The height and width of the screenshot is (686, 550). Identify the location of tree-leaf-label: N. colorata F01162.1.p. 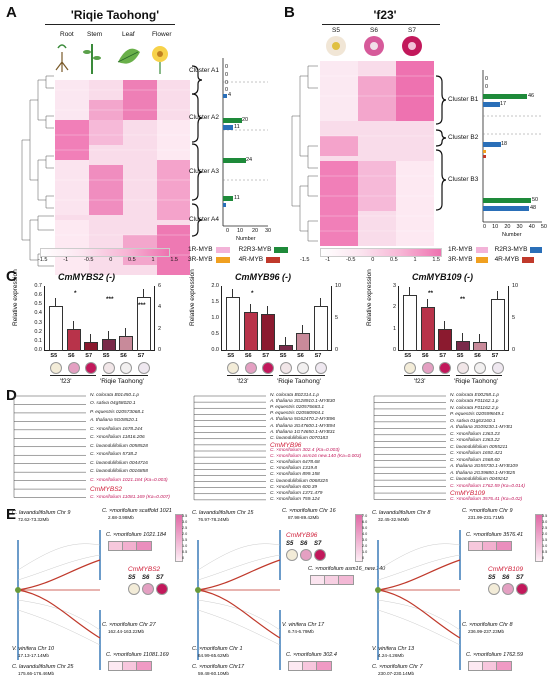
(474, 402).